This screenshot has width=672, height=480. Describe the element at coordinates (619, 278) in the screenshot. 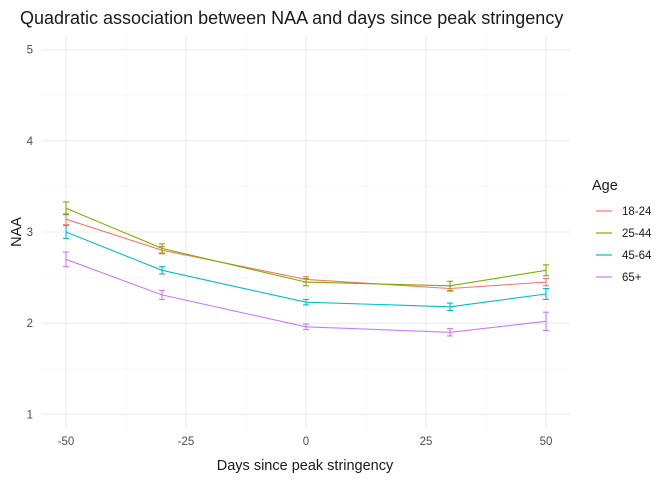

I see `legend-item: 65+` at that location.